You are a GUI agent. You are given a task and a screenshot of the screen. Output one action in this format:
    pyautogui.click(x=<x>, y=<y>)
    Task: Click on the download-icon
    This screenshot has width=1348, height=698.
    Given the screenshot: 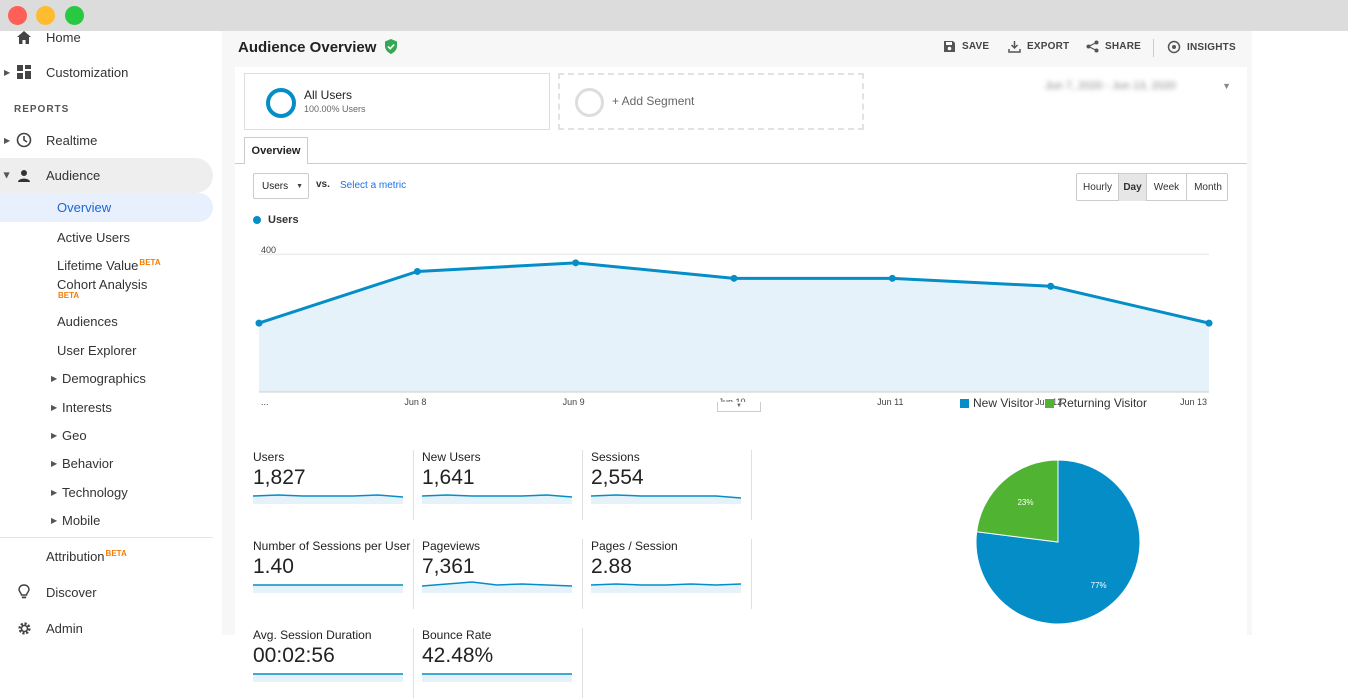 What is the action you would take?
    pyautogui.click(x=1014, y=47)
    